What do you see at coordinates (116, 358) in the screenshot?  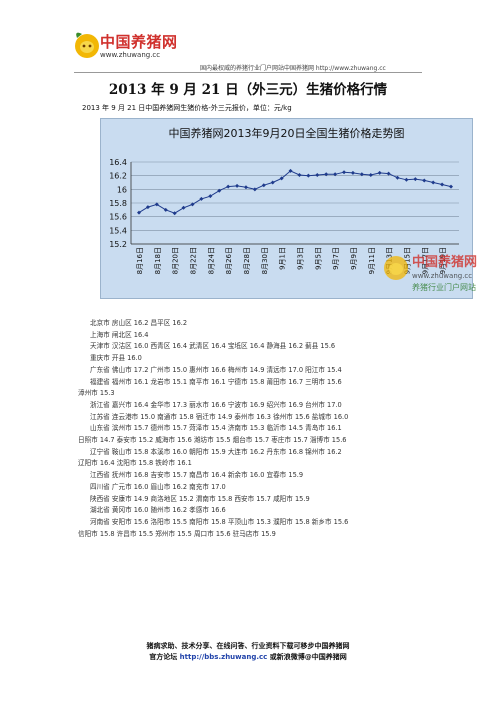 I see `price-line: 重庆市 开县 16.0` at bounding box center [116, 358].